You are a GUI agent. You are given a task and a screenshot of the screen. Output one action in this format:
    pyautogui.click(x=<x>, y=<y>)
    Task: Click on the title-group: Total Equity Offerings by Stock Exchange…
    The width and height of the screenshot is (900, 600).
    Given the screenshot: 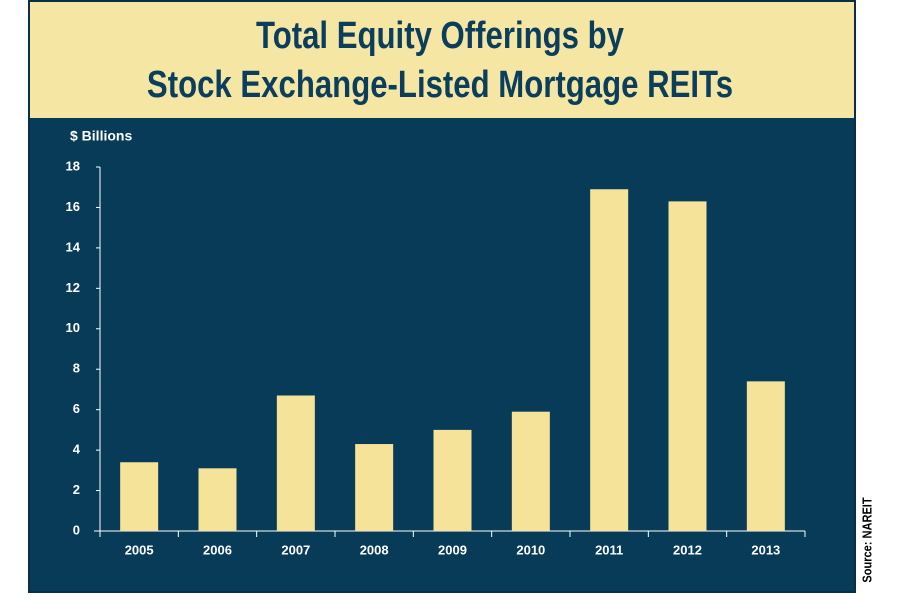 What is the action you would take?
    pyautogui.click(x=440, y=60)
    